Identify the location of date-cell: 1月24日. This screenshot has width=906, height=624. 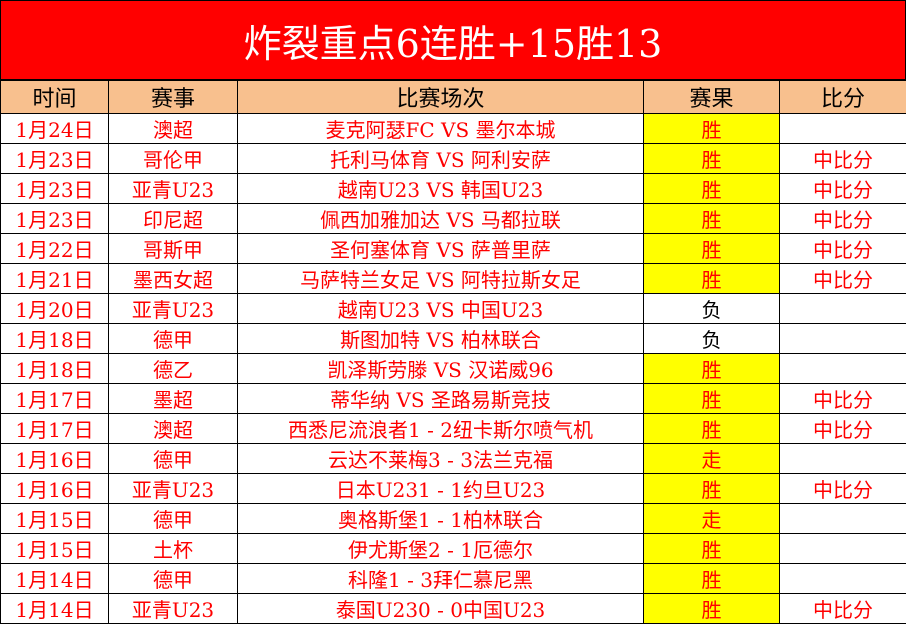
(55, 129).